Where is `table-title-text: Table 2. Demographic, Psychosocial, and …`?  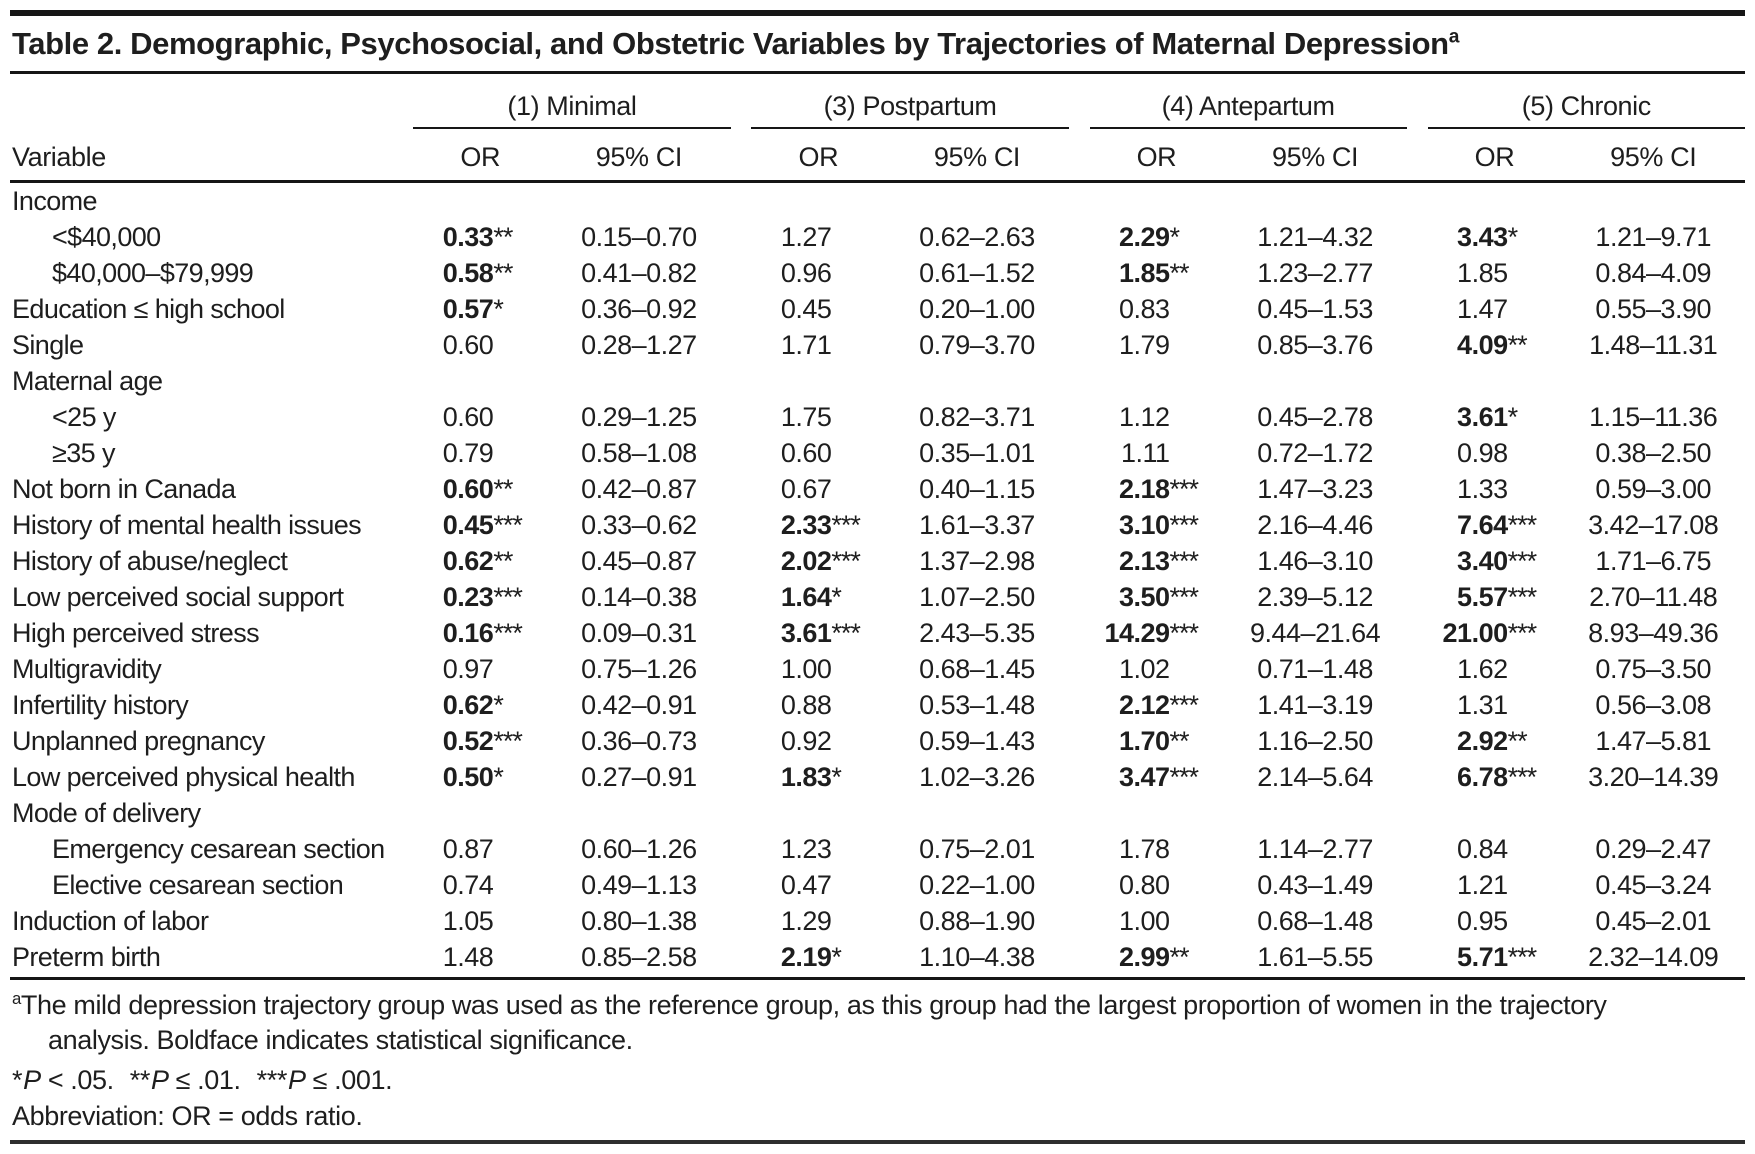
table-title-text: Table 2. Demographic, Psychosocial, and … is located at coordinates (730, 43).